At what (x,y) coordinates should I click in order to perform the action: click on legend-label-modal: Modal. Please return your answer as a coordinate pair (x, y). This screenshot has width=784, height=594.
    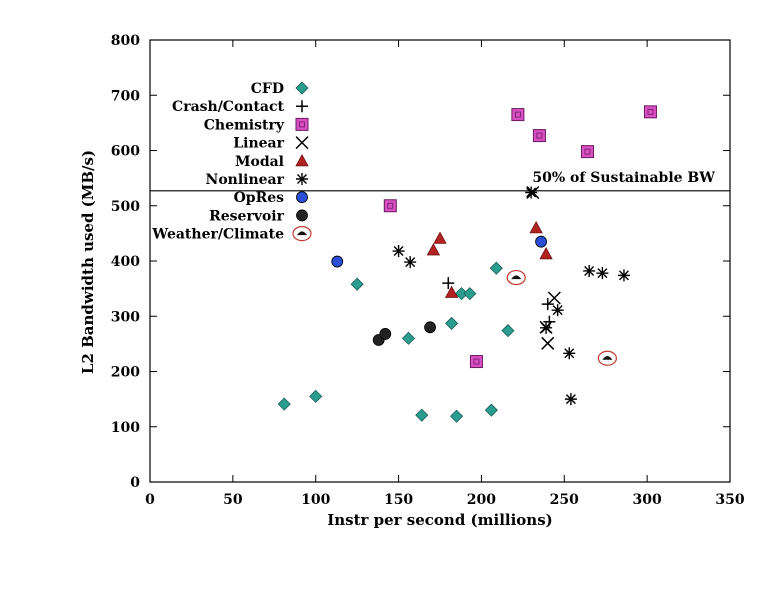
    Looking at the image, I should click on (259, 162).